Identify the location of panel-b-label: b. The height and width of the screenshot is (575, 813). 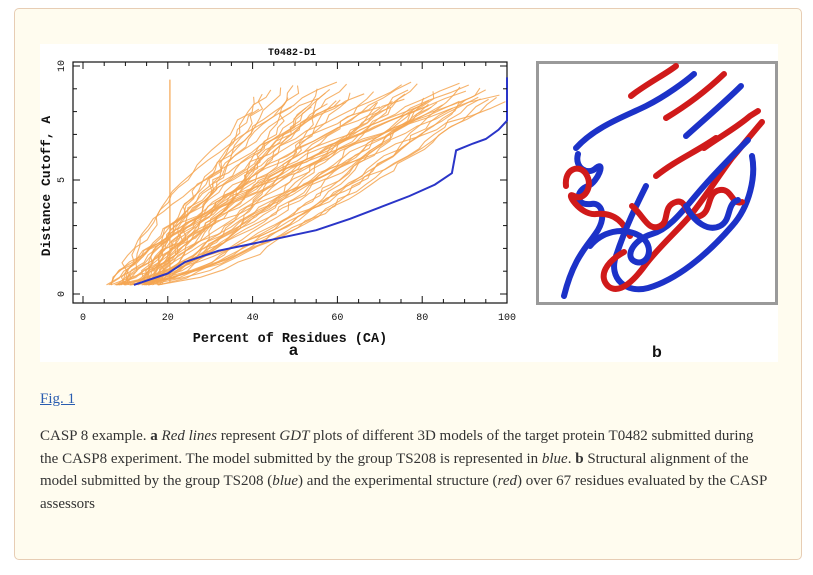
(657, 352).